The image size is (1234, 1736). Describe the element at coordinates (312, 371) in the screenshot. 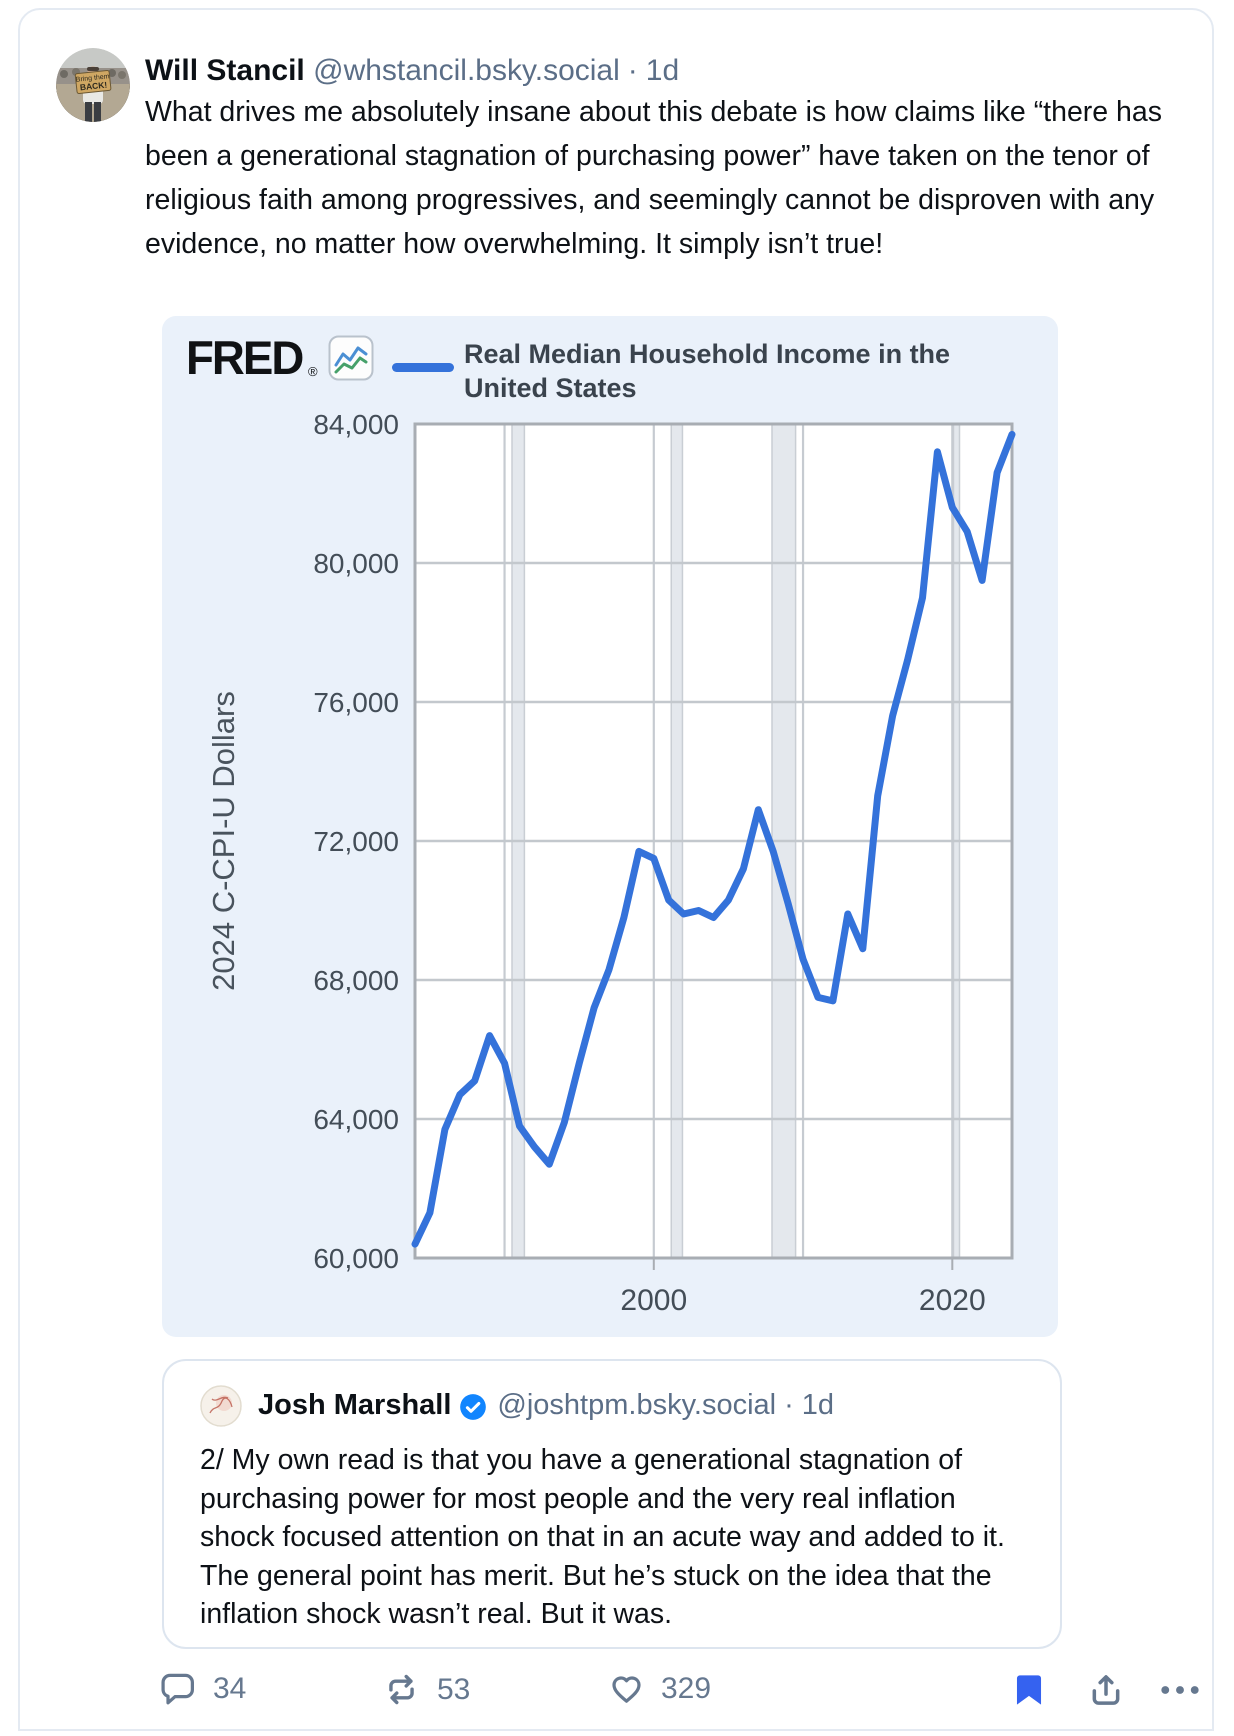

I see `fred-registered-mark: ®` at that location.